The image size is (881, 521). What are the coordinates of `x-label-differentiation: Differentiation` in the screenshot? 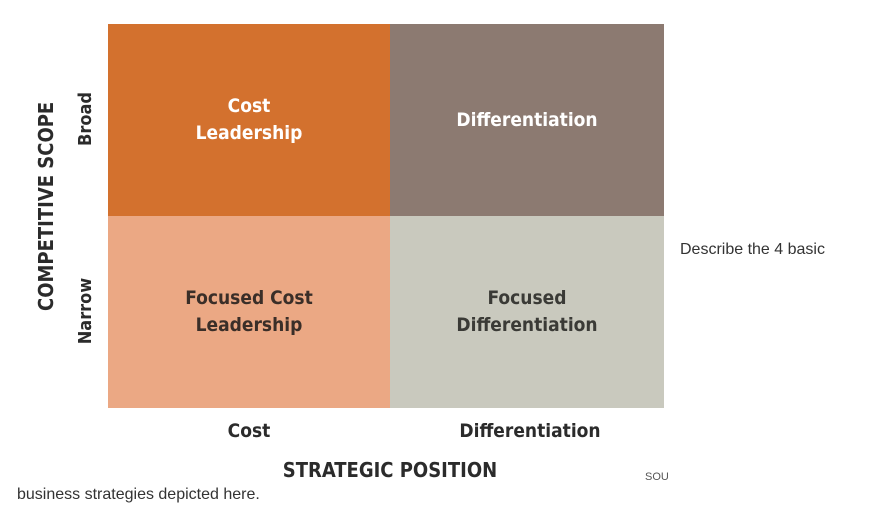 It's located at (530, 431).